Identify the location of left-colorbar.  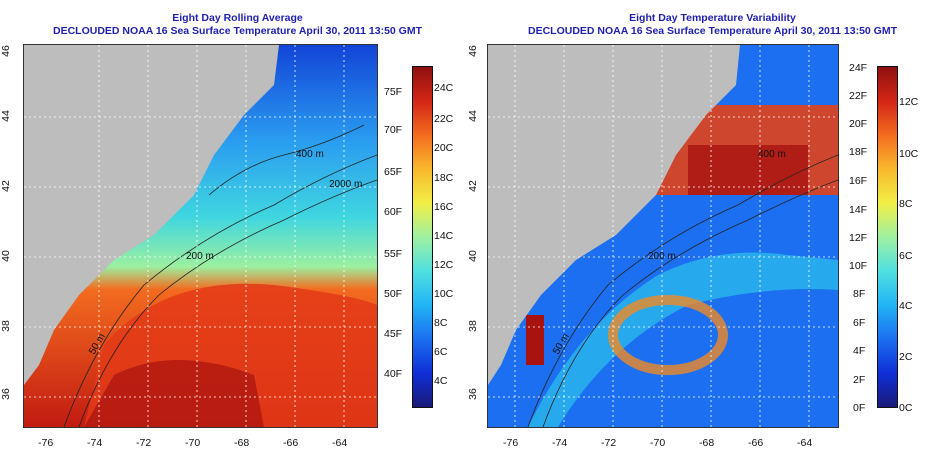
(422, 237).